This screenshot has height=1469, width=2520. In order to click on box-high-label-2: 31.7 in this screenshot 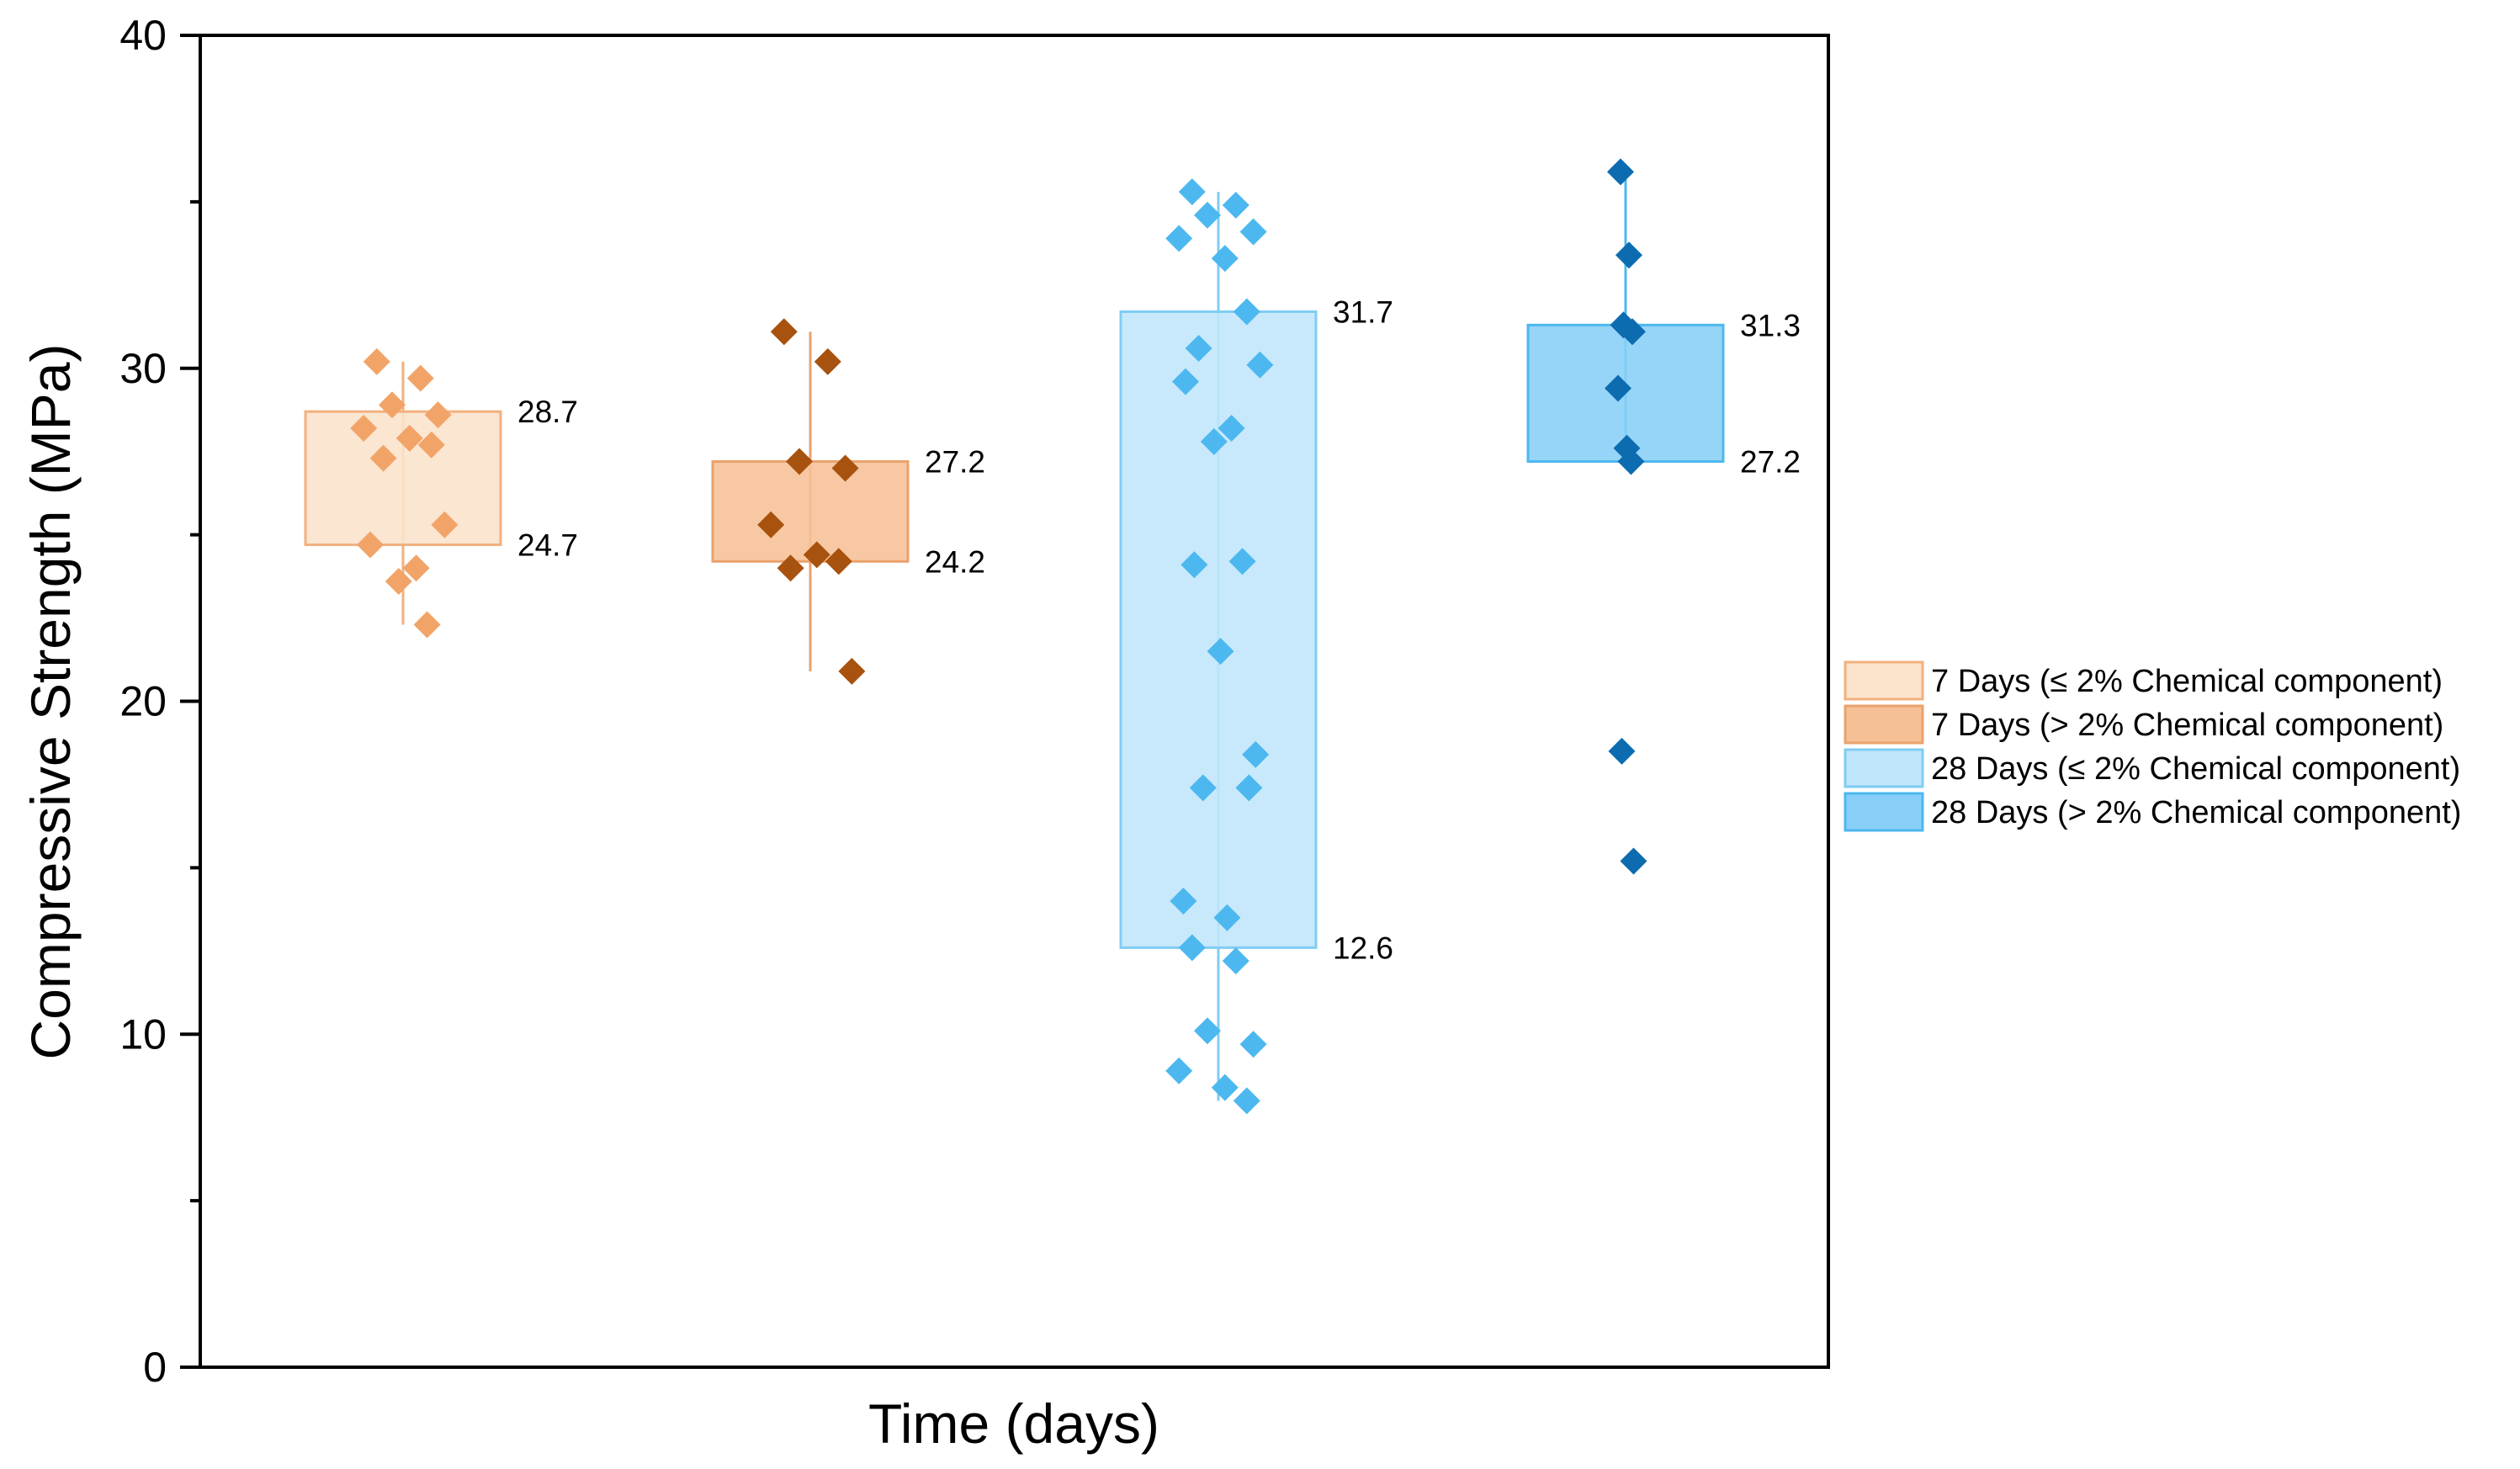, I will do `click(1363, 311)`.